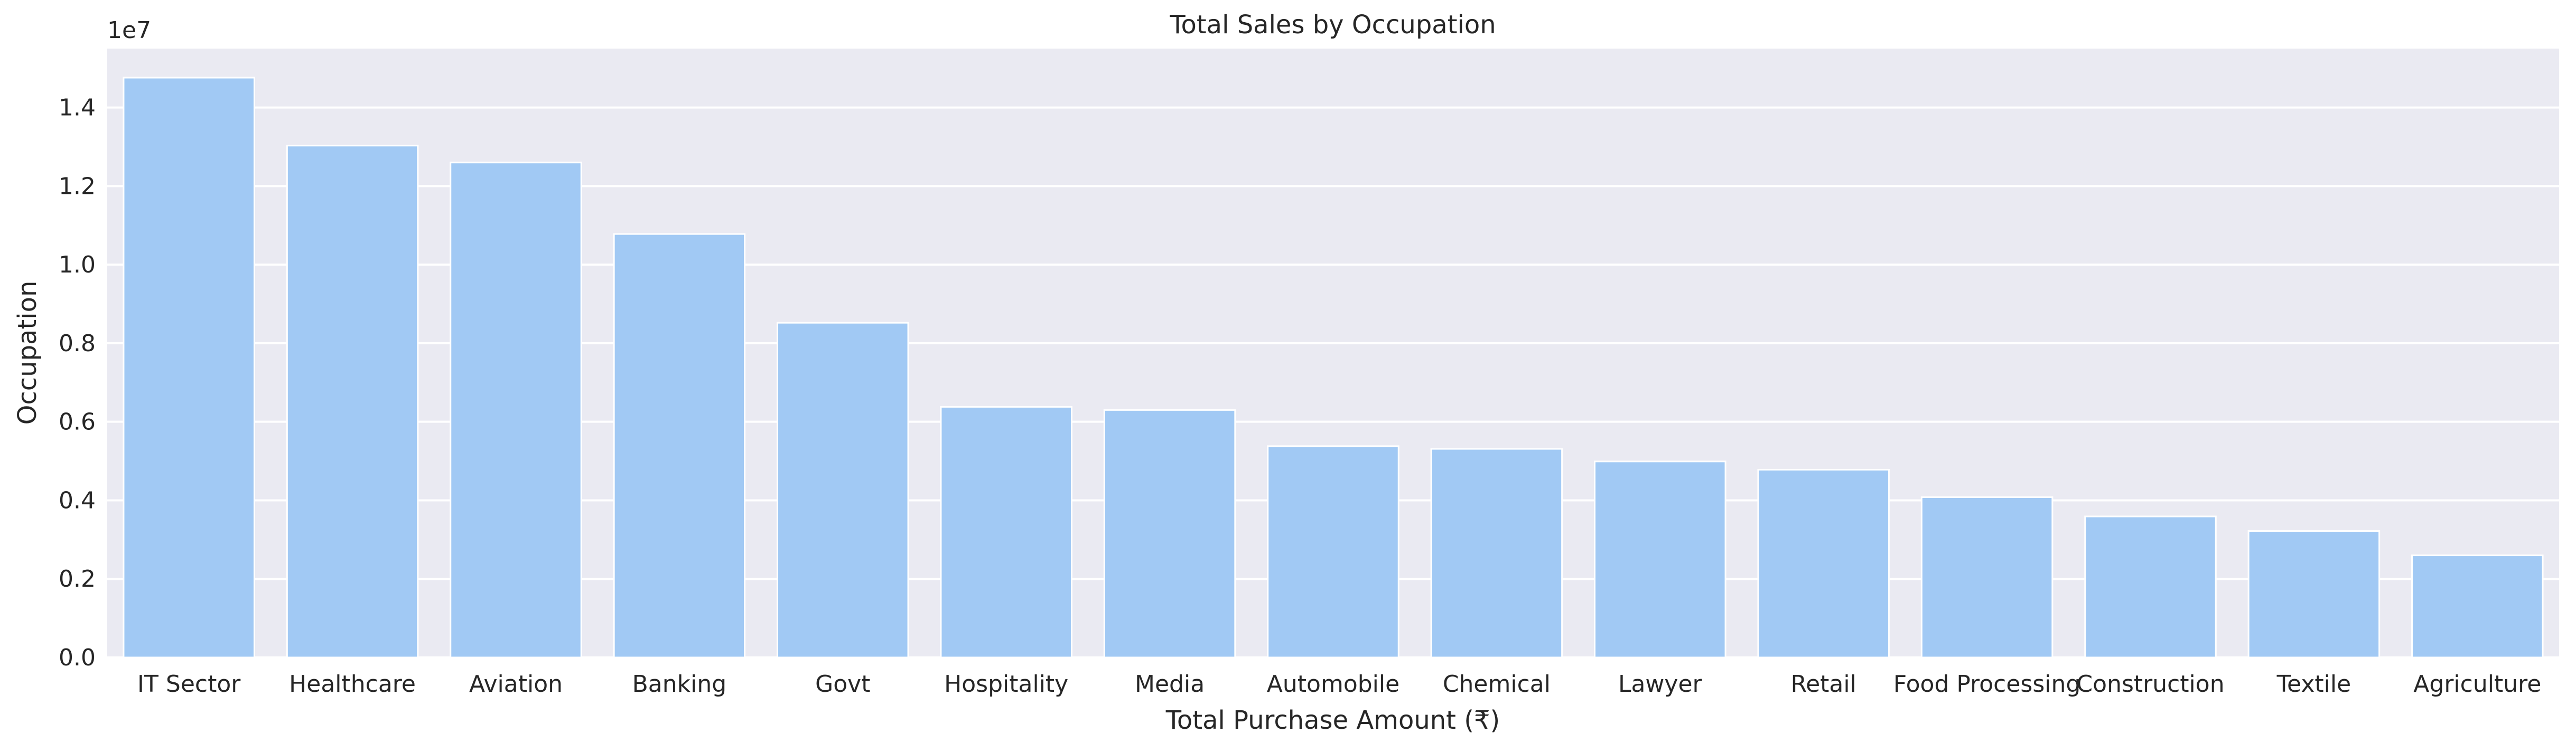  I want to click on x-tick-label: Construction, so click(2150, 684).